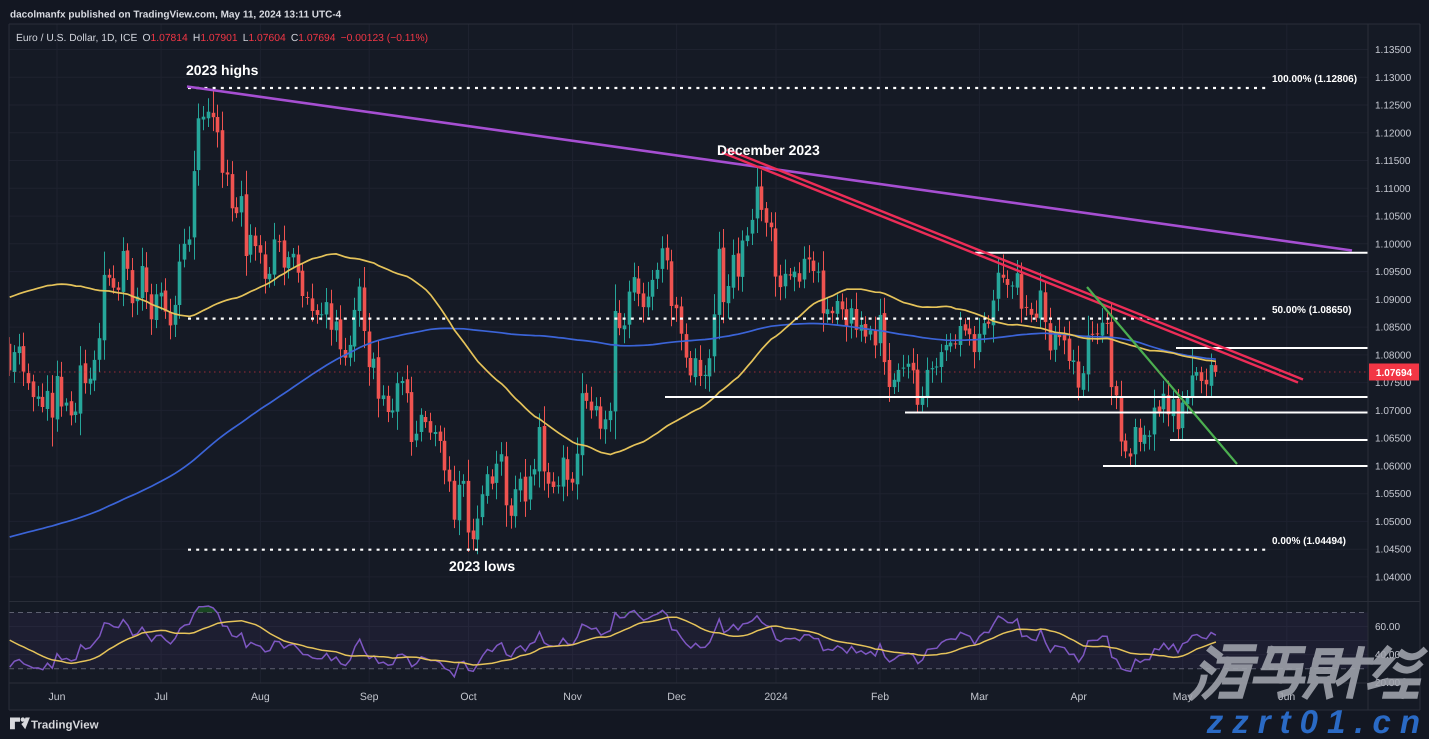  I want to click on svg-text: 40.00, so click(1387, 655).